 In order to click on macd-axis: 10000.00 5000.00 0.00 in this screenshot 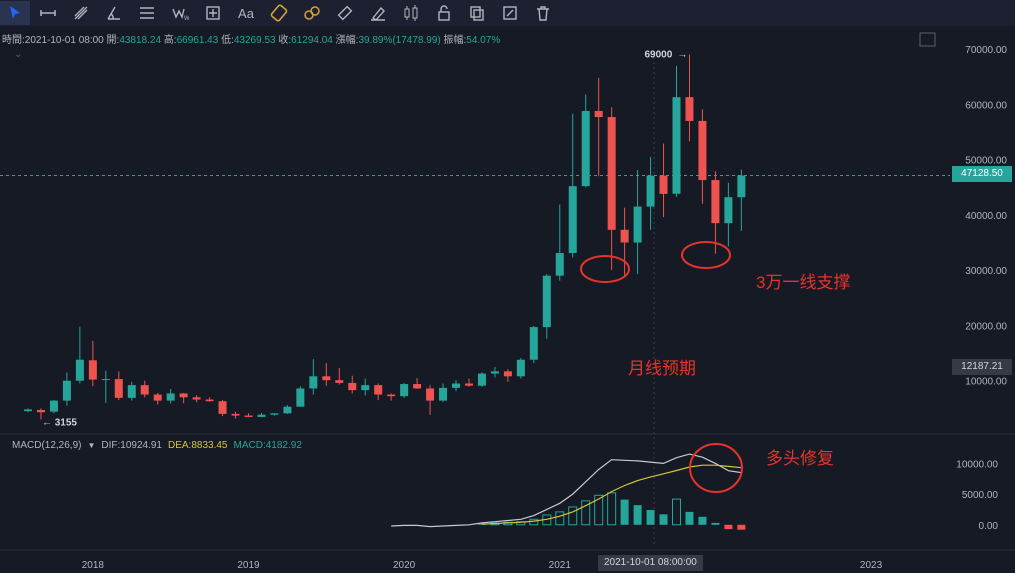, I will do `click(977, 495)`.